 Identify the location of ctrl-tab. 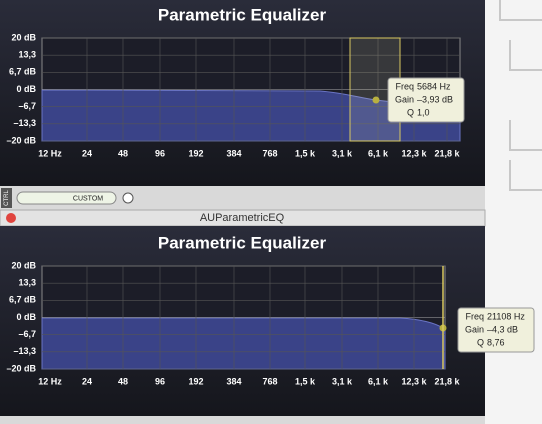
(6, 198).